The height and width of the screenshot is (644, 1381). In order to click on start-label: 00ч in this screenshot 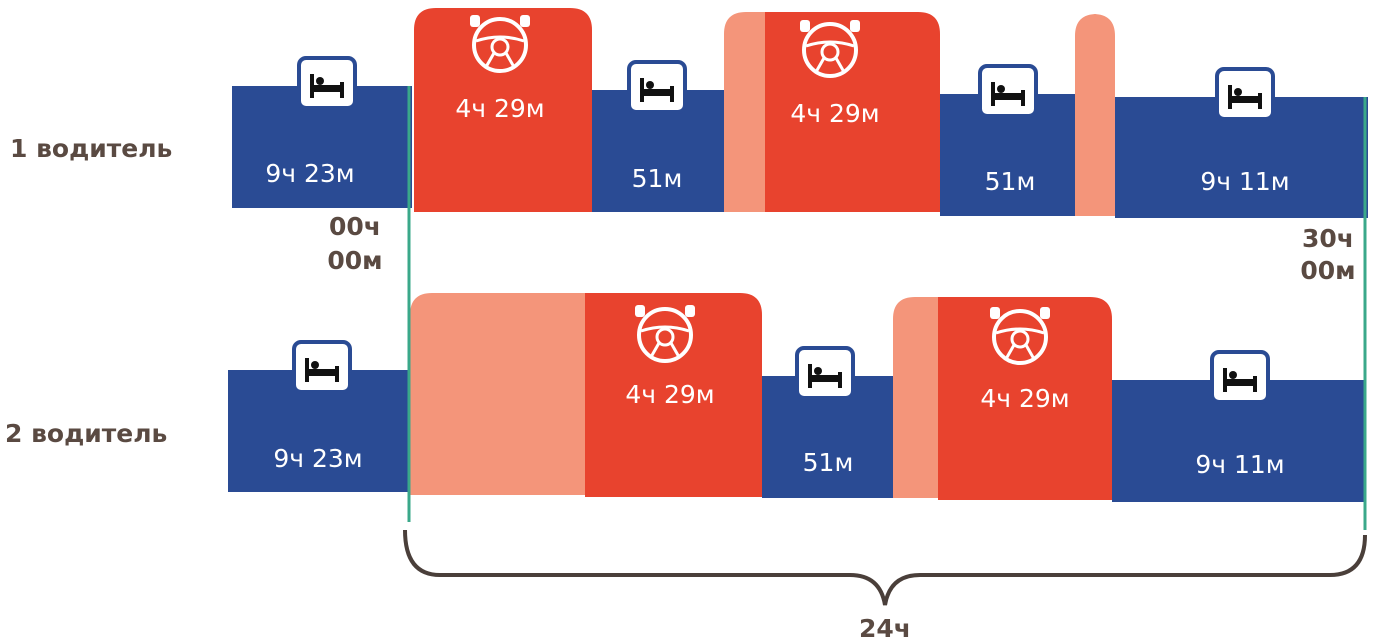, I will do `click(355, 226)`.